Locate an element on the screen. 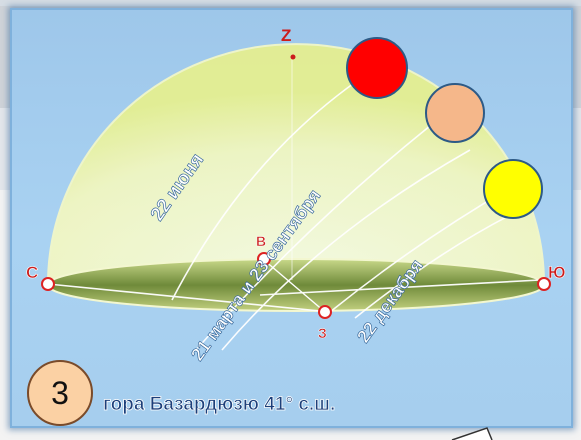 The height and width of the screenshot is (440, 581). zenith-label: Z is located at coordinates (286, 35).